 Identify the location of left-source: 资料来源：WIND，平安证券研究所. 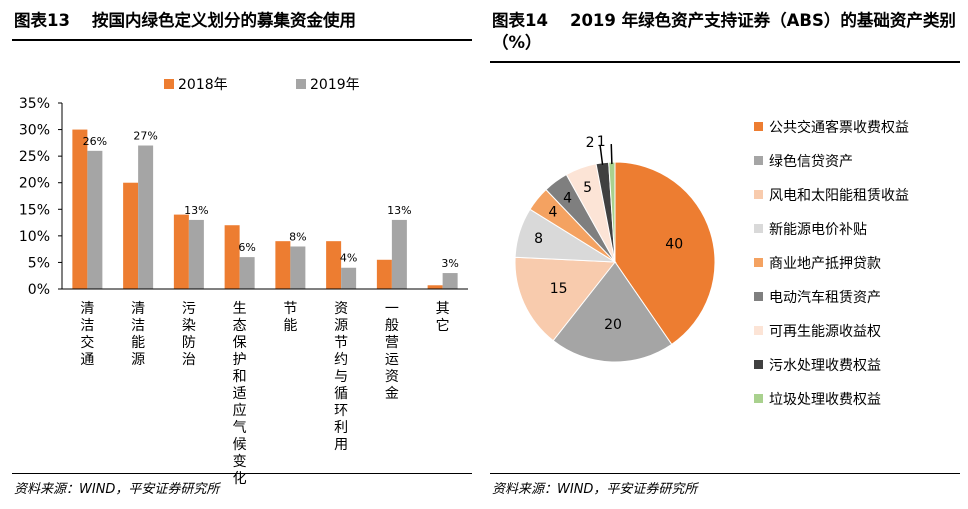
(117, 489).